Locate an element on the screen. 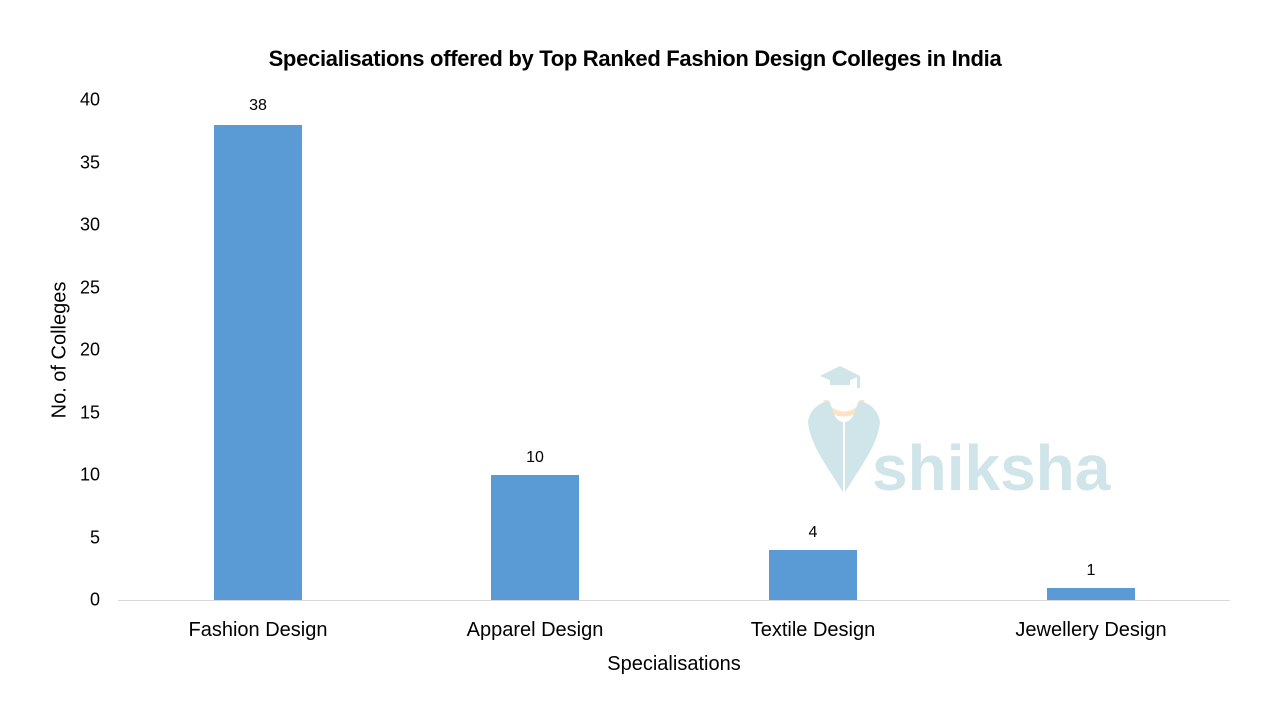  x-tick-label: Textile Design is located at coordinates (813, 630).